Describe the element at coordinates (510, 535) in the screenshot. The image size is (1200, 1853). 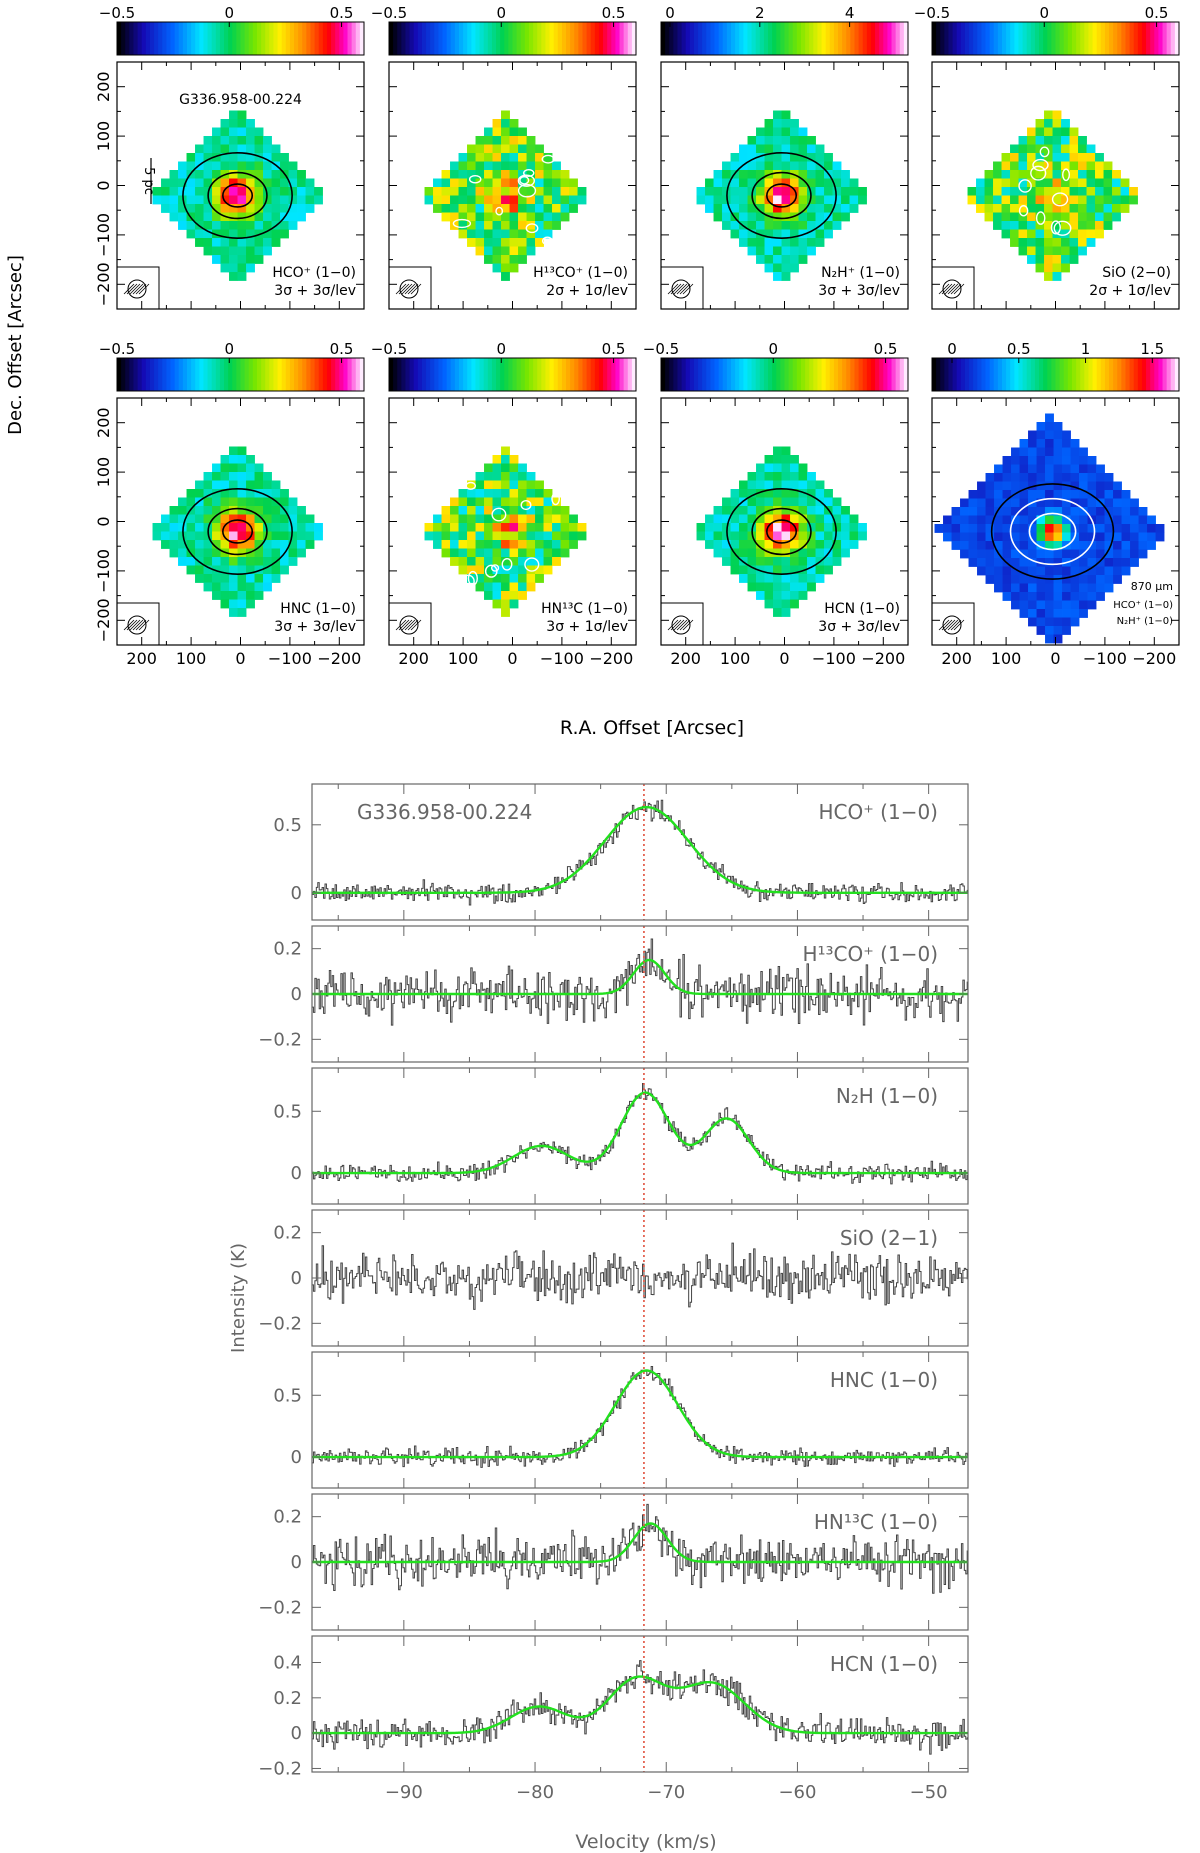
I see `contours-hn13c` at that location.